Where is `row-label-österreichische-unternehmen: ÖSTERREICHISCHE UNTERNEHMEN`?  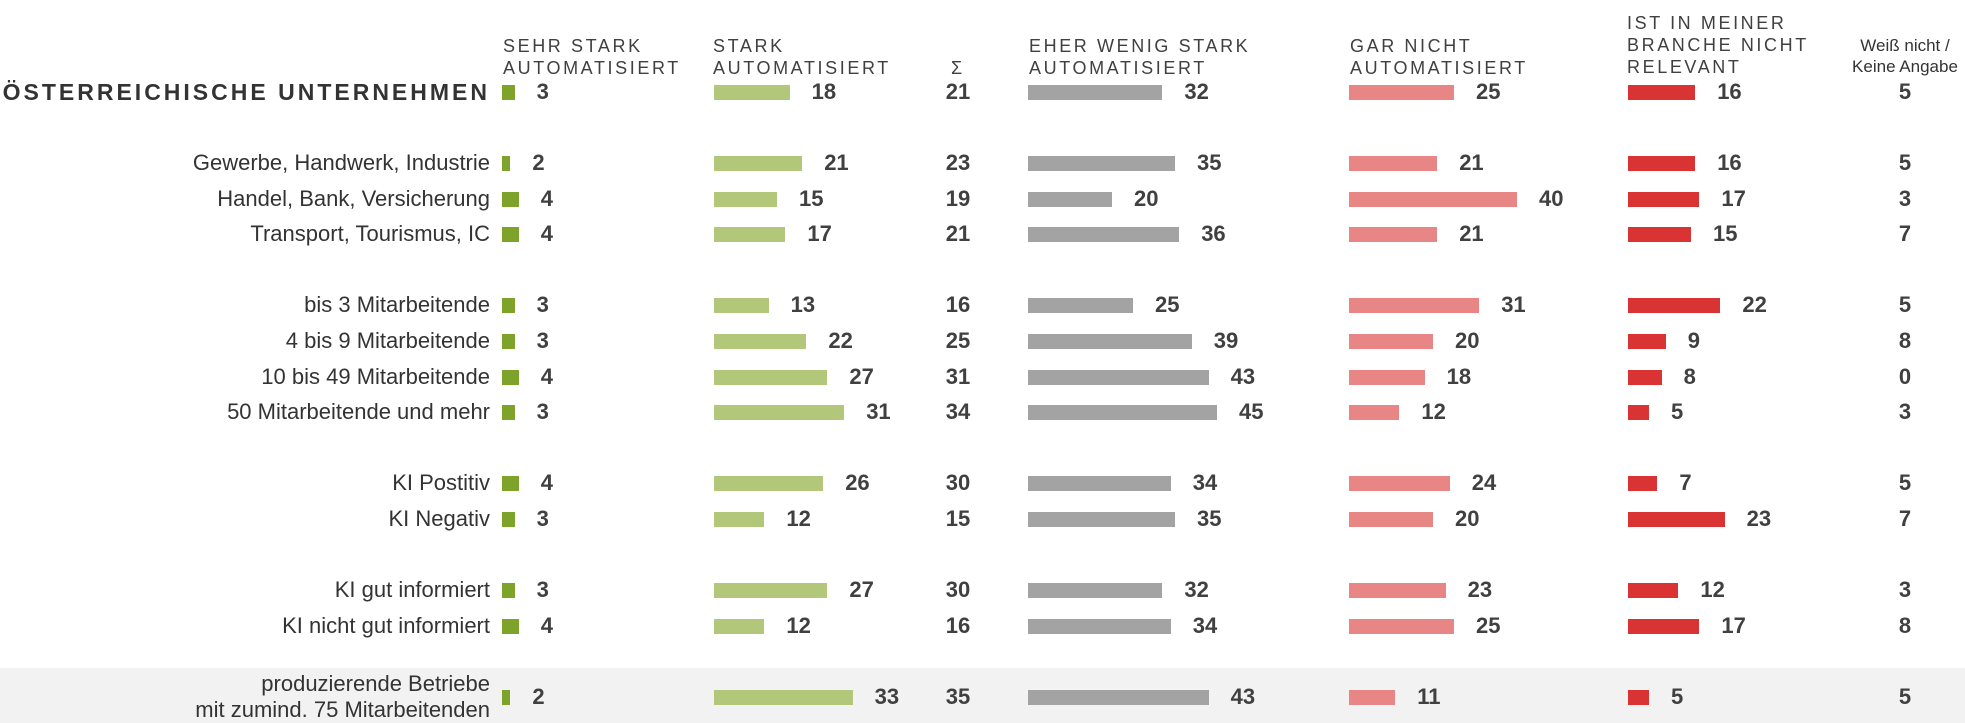
row-label-österreichische-unternehmen: ÖSTERREICHISCHE UNTERNEHMEN is located at coordinates (246, 92).